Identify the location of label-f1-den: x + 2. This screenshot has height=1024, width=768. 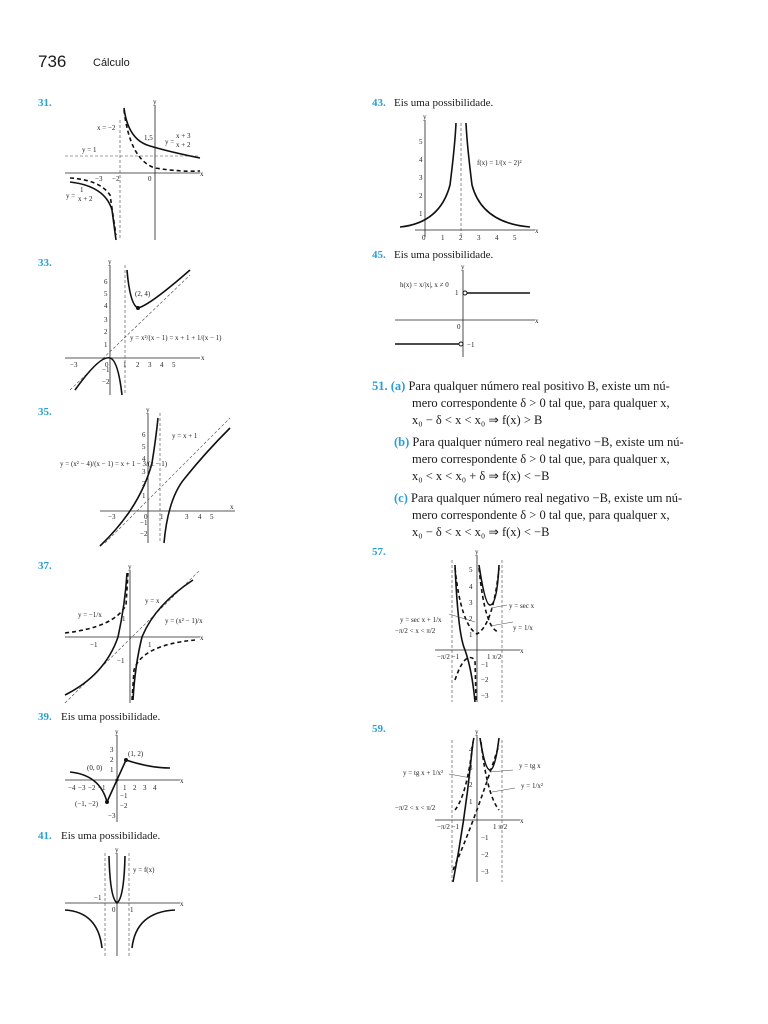
(183, 145).